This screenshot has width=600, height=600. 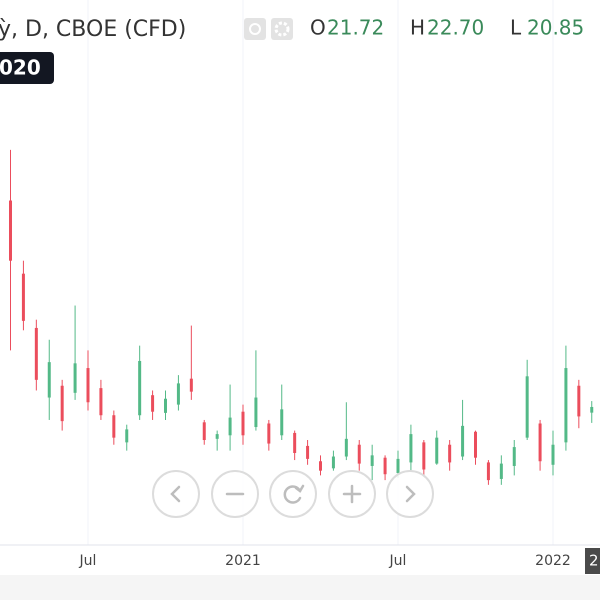 I want to click on settings-icon, so click(x=282, y=29).